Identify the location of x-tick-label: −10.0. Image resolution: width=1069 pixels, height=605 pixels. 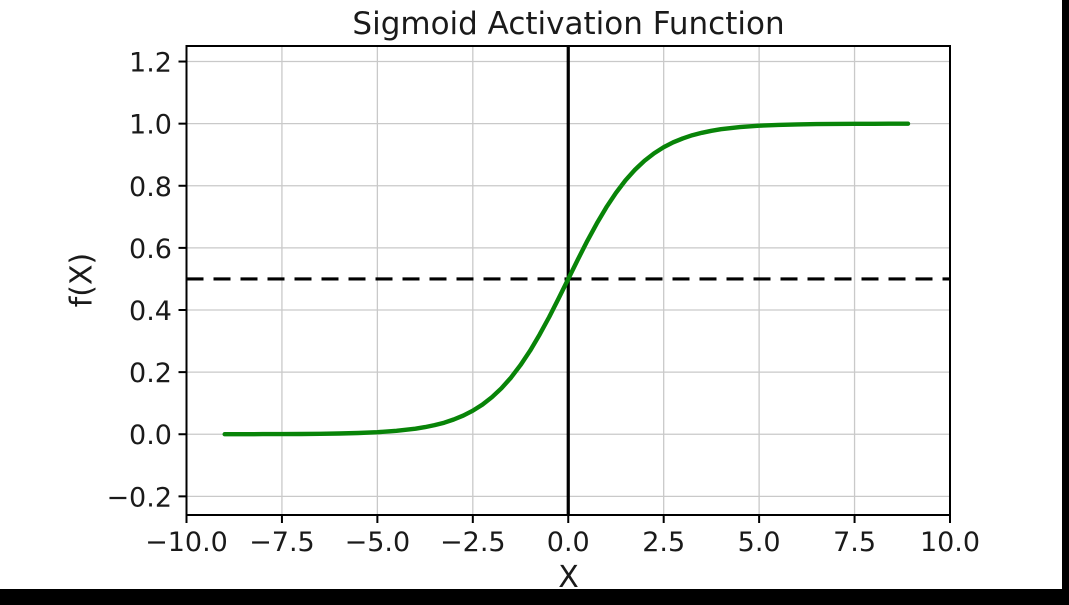
(186, 542).